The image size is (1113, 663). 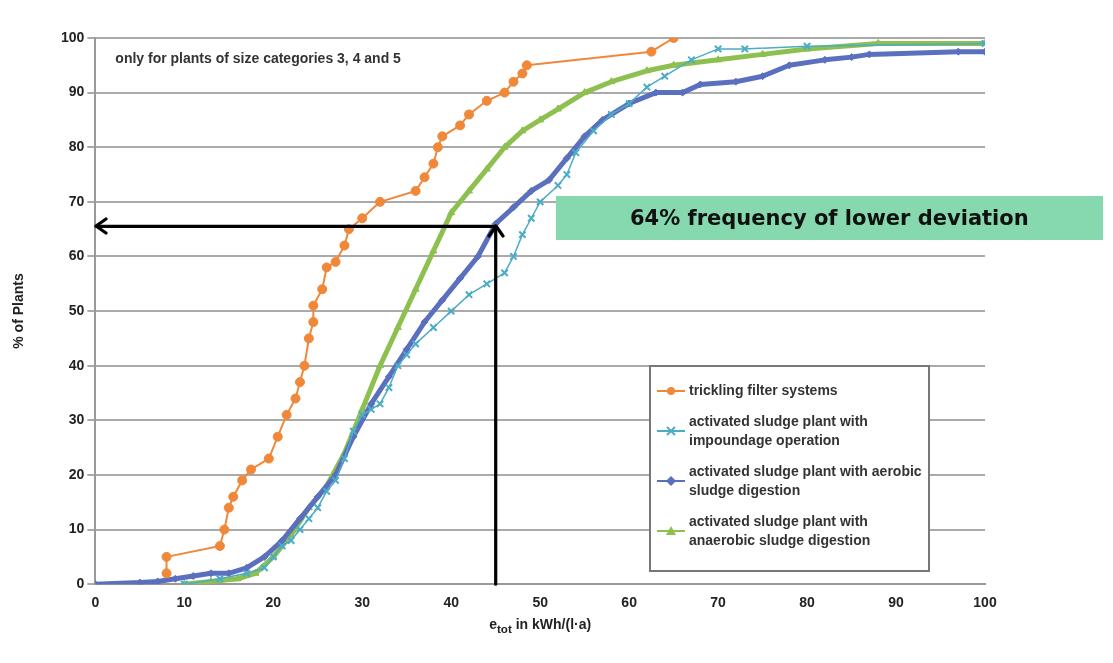 I want to click on y-tick-label: 40, so click(x=76, y=364).